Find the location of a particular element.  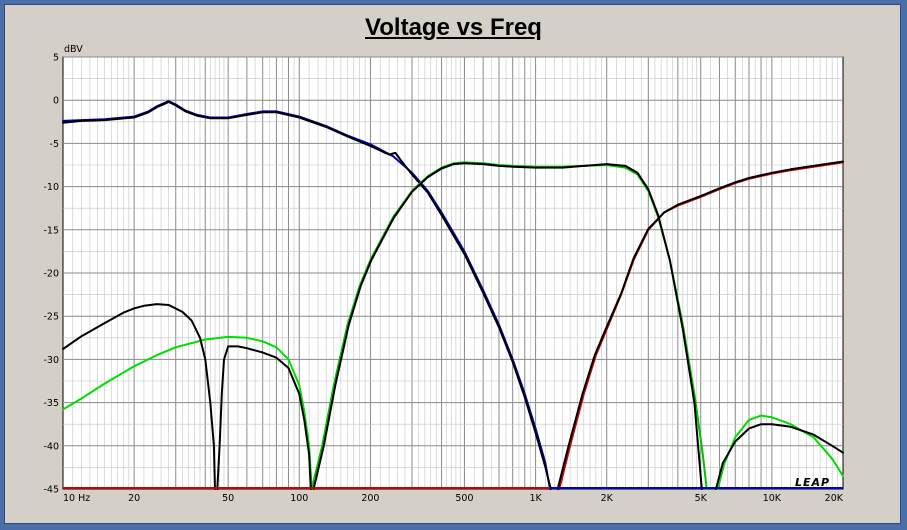

y-axis-label: dBV is located at coordinates (73, 49).